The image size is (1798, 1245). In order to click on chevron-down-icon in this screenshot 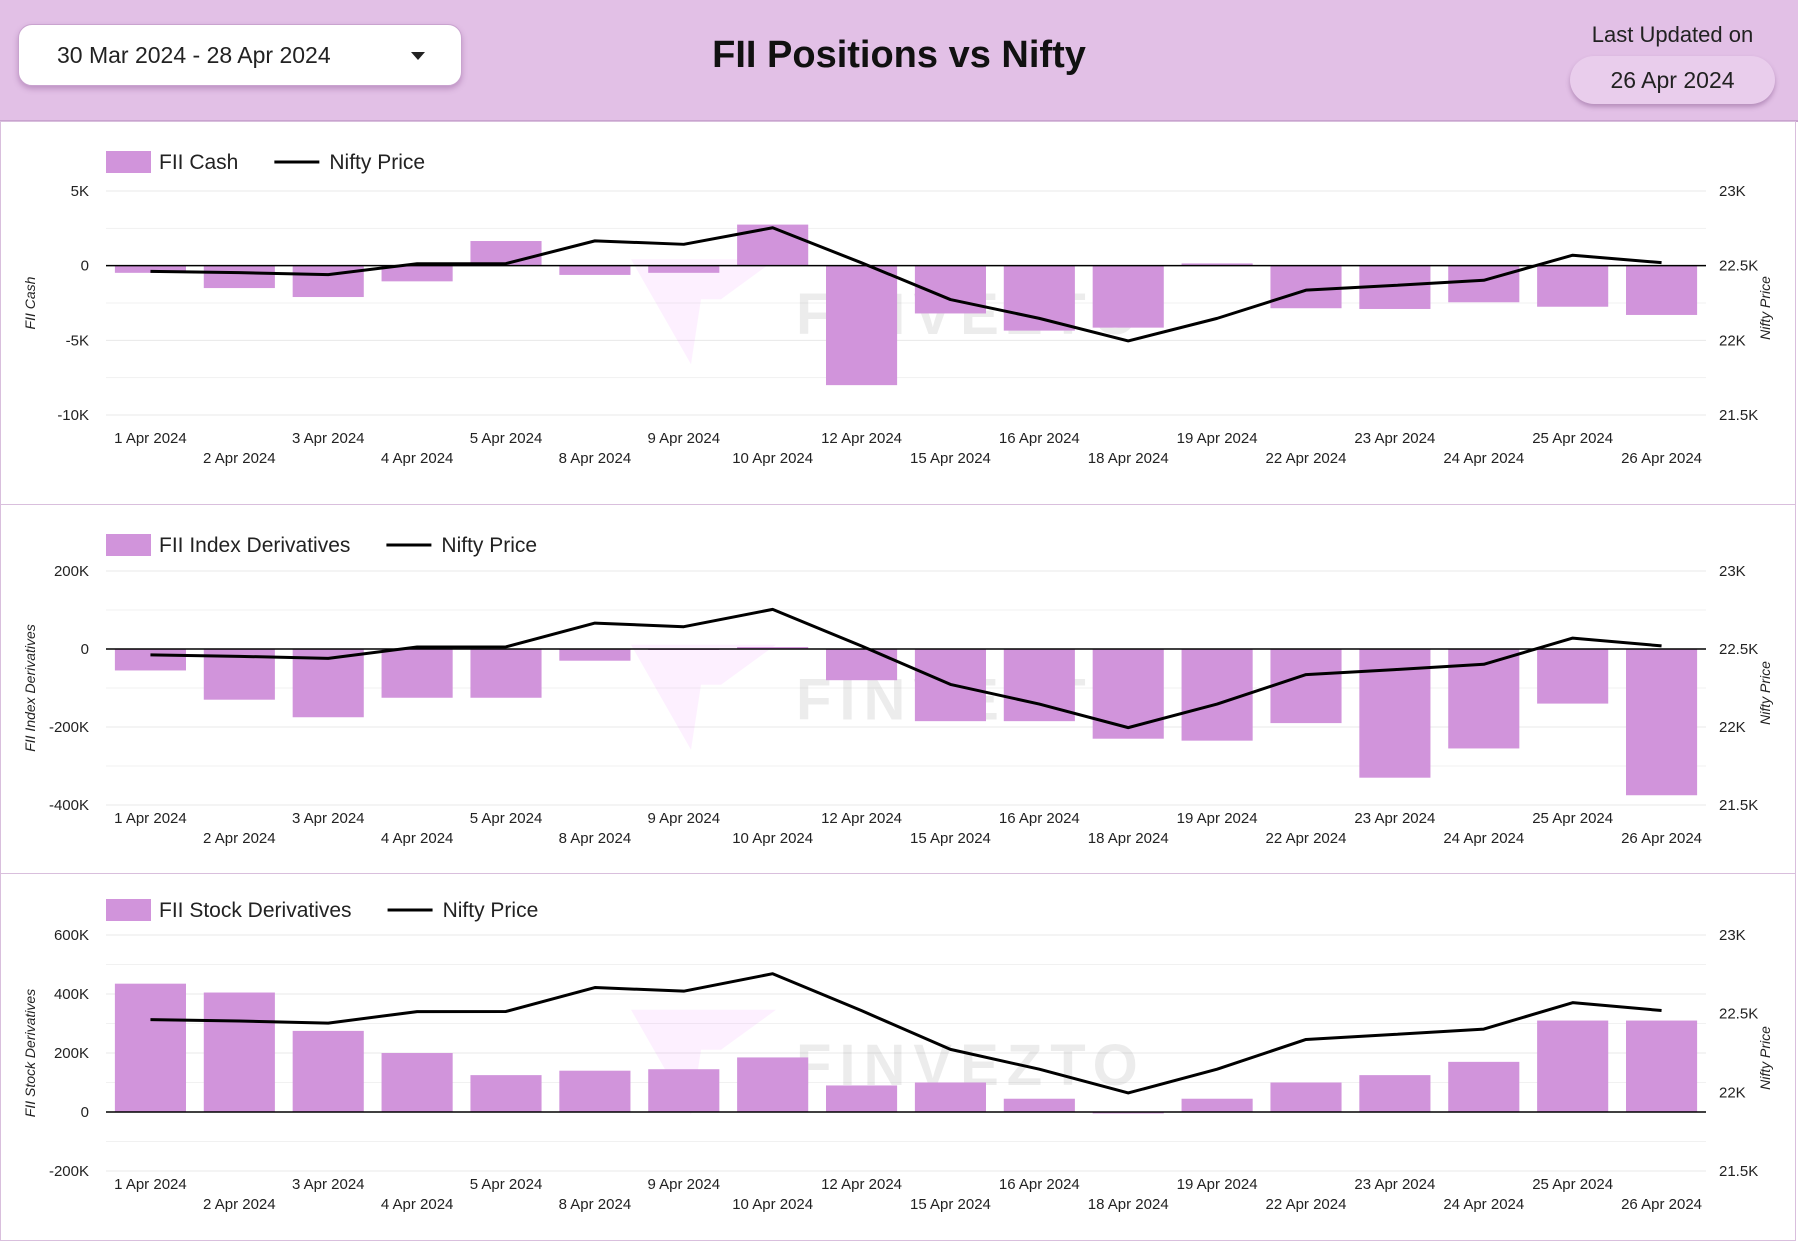, I will do `click(418, 56)`.